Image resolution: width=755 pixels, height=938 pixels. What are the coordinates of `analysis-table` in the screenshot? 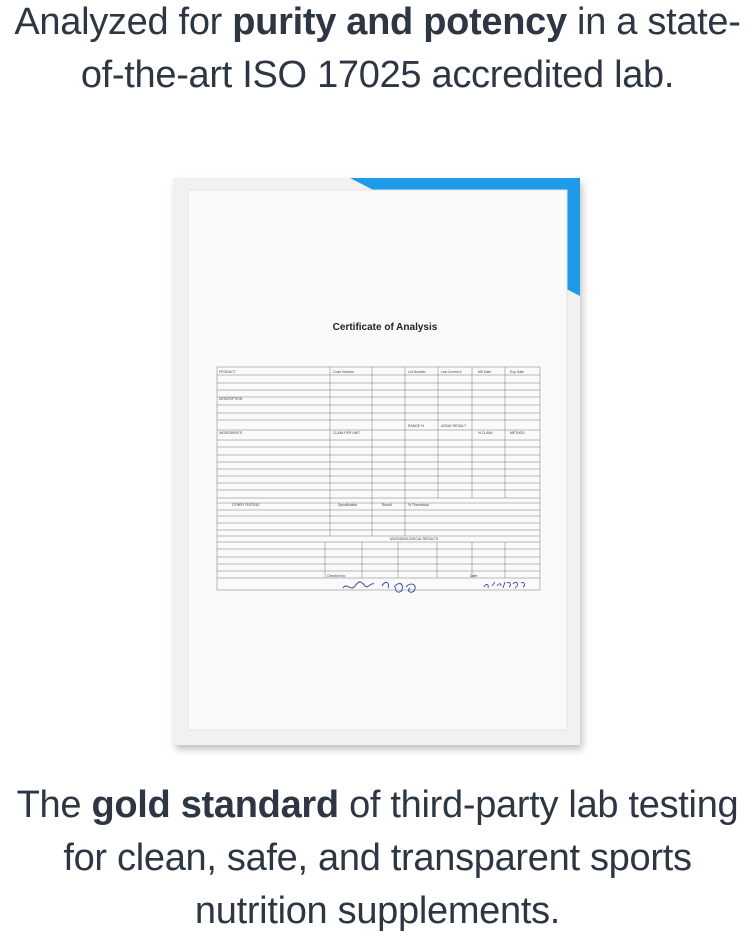 It's located at (378, 478).